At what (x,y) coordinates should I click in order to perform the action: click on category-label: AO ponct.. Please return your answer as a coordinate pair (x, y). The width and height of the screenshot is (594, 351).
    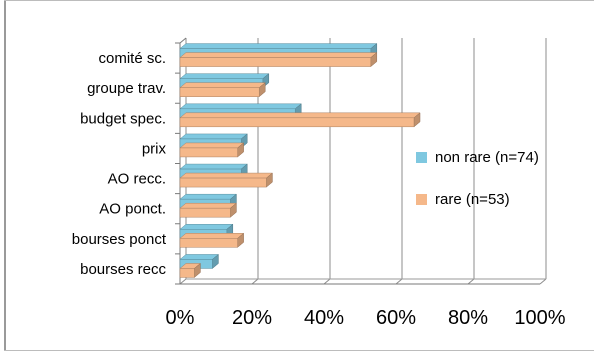
    Looking at the image, I should click on (132, 209).